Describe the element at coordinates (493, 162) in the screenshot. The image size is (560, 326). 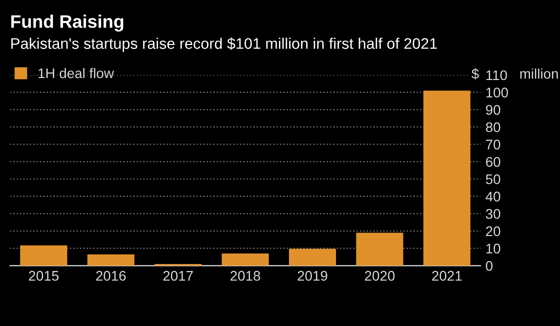
I see `y-tick-label: 60` at that location.